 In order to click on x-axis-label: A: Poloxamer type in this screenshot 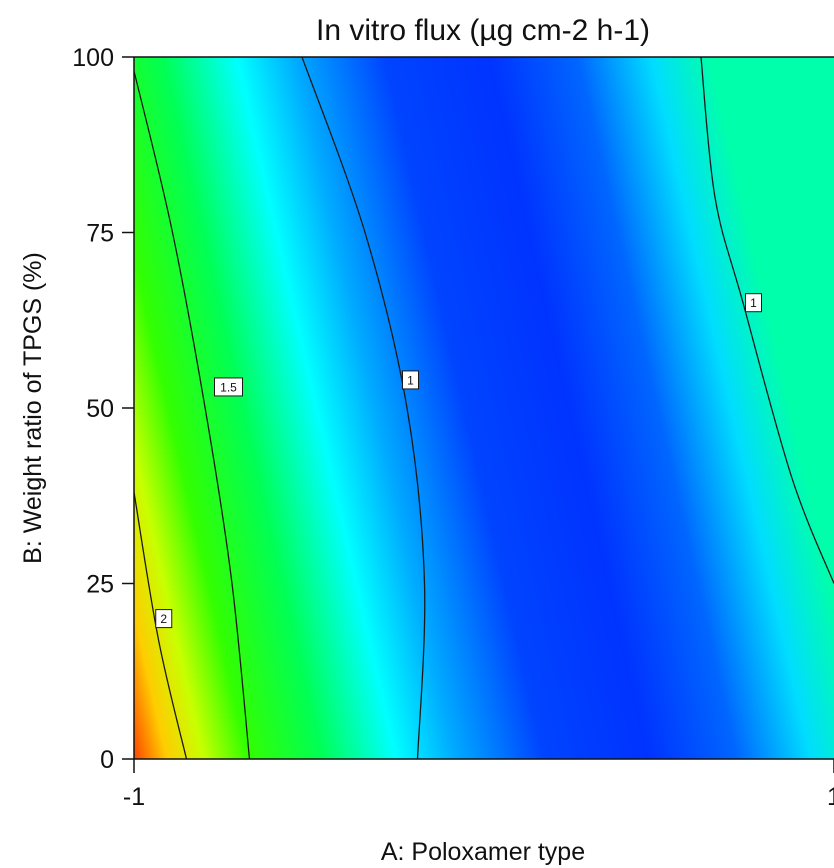, I will do `click(483, 852)`.